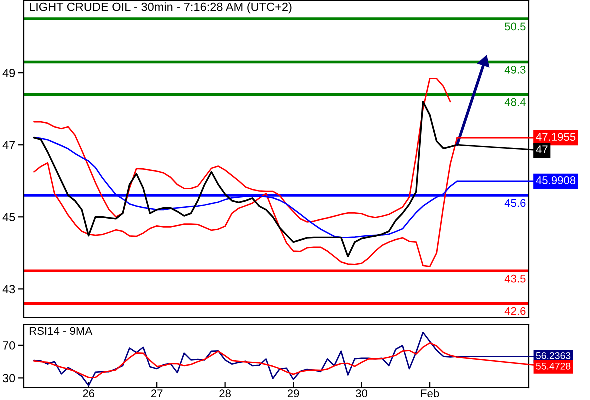  I want to click on ref-line-label: 48.4, so click(515, 102).